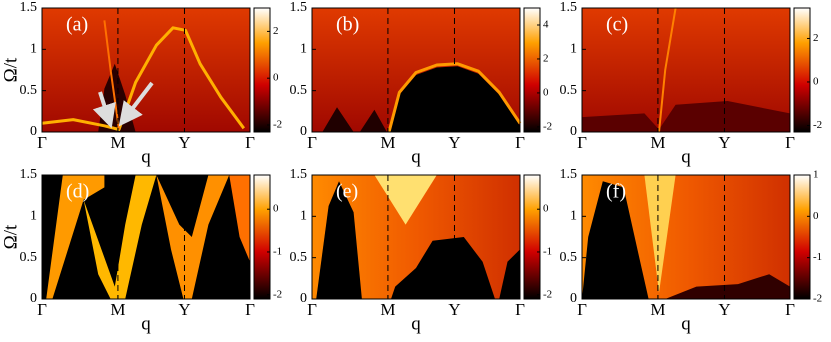 The image size is (831, 342). Describe the element at coordinates (347, 192) in the screenshot. I see `panel-label: (e)` at that location.